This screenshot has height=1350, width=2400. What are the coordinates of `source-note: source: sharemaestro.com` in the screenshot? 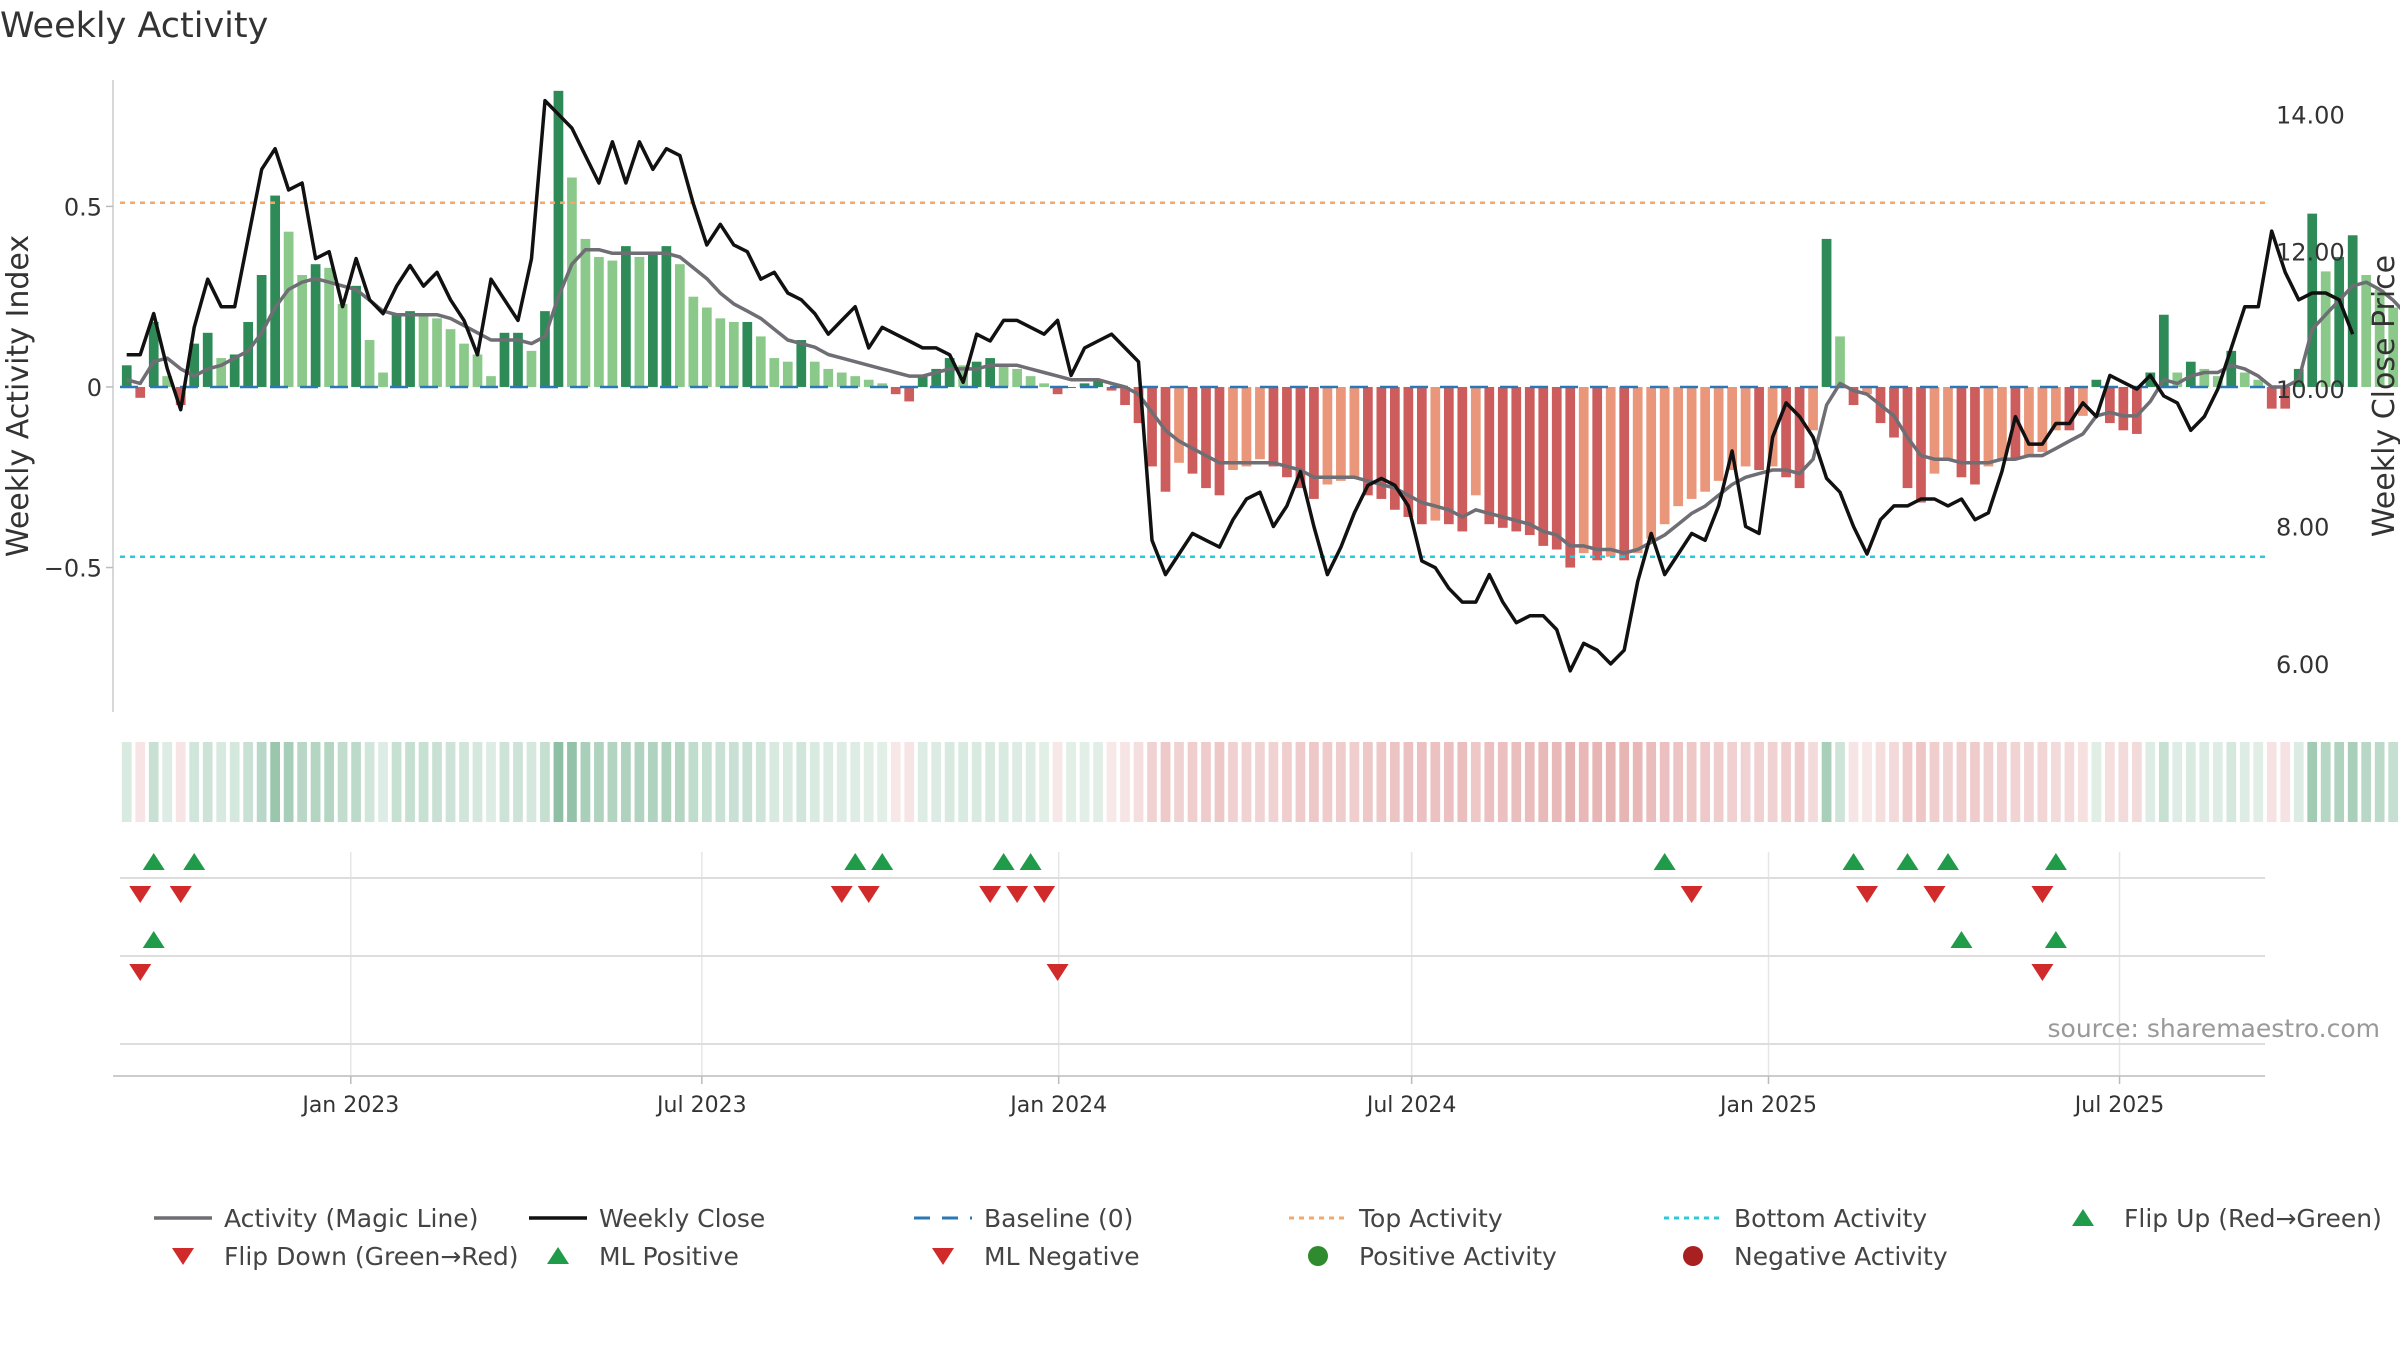 It's located at (2214, 1028).